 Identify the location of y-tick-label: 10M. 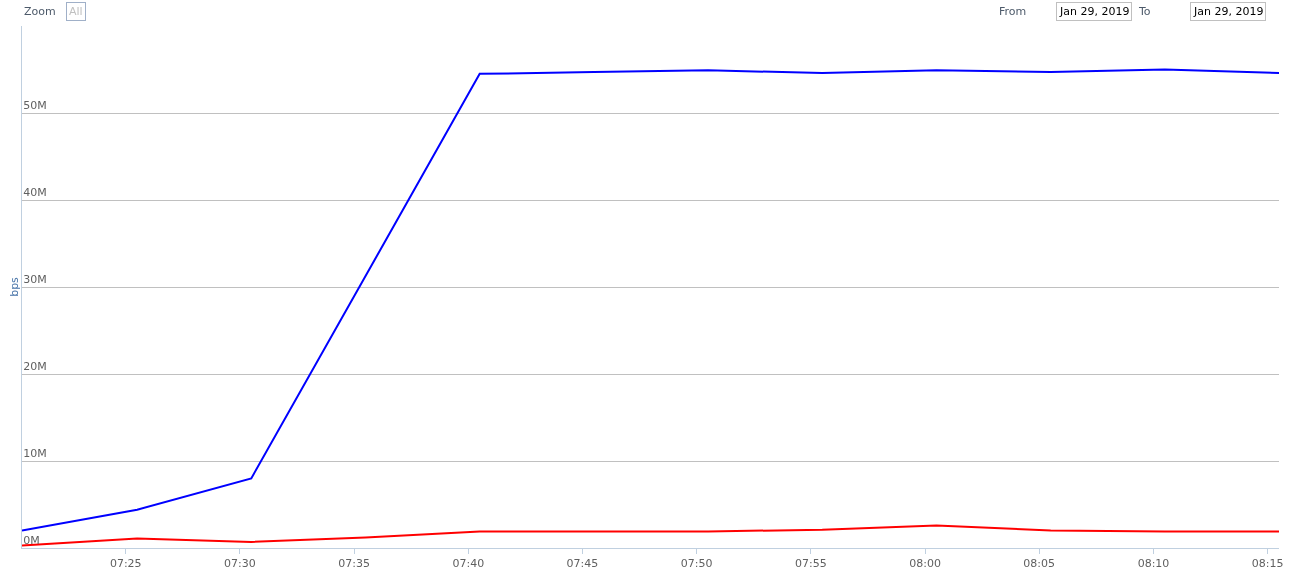
(35, 454).